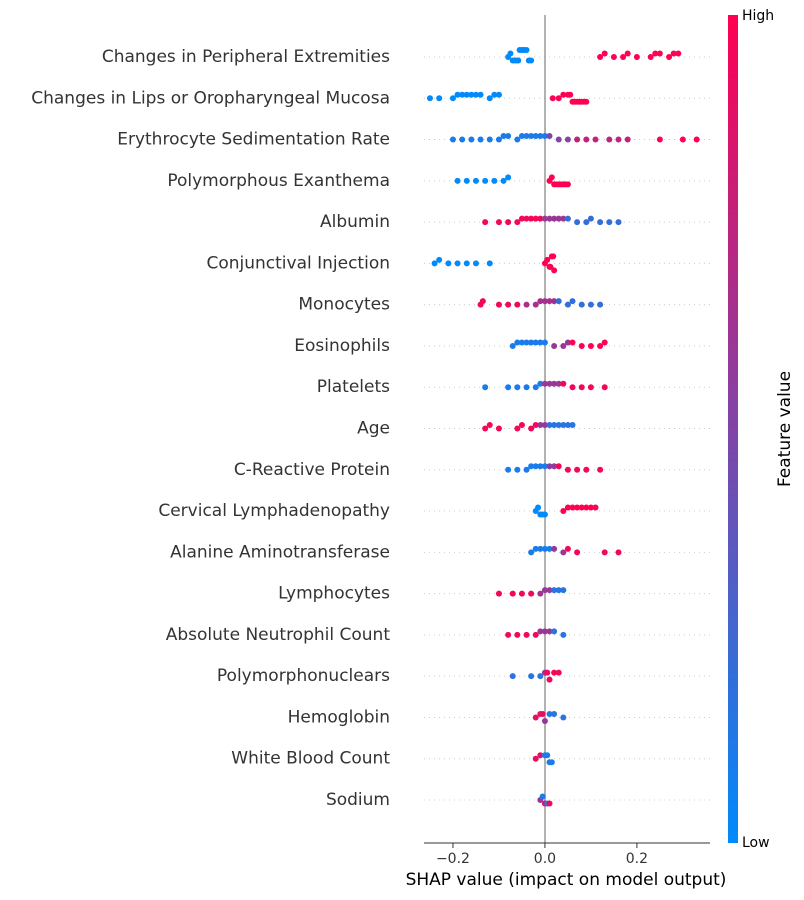  What do you see at coordinates (637, 859) in the screenshot?
I see `x-tick-label: 0.2` at bounding box center [637, 859].